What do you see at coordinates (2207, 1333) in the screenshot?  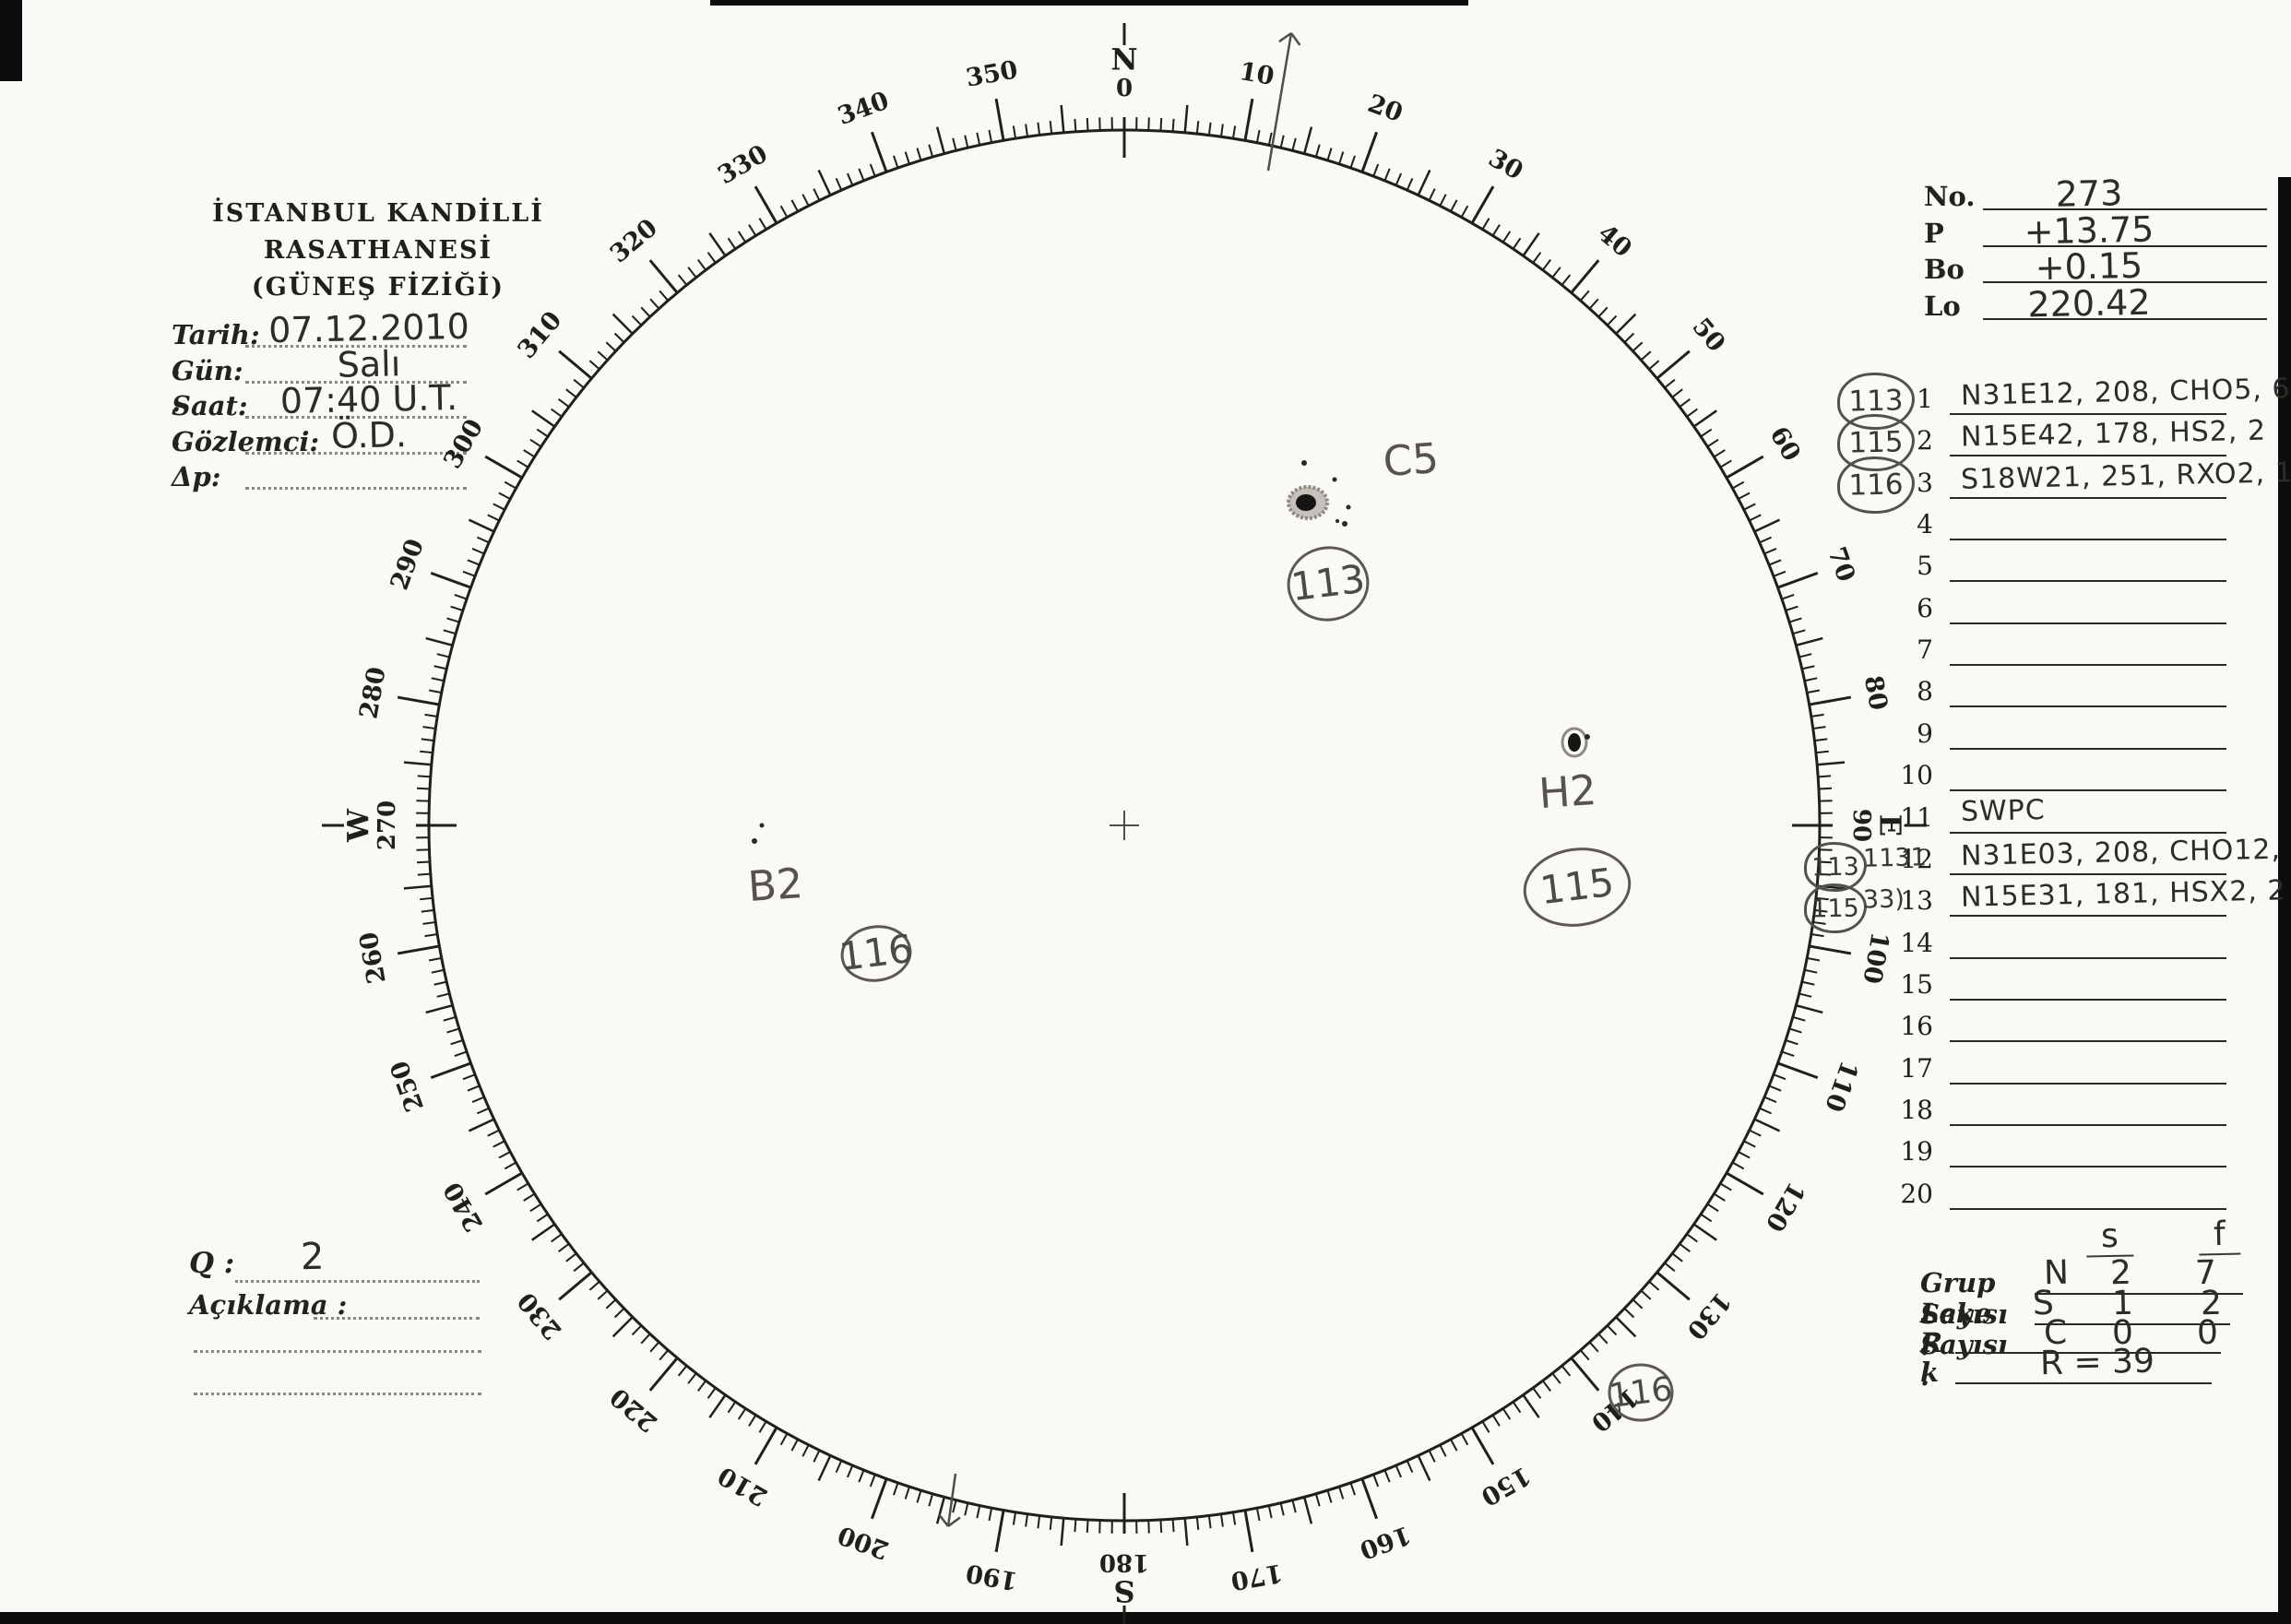 I see `summary-cell: 0` at bounding box center [2207, 1333].